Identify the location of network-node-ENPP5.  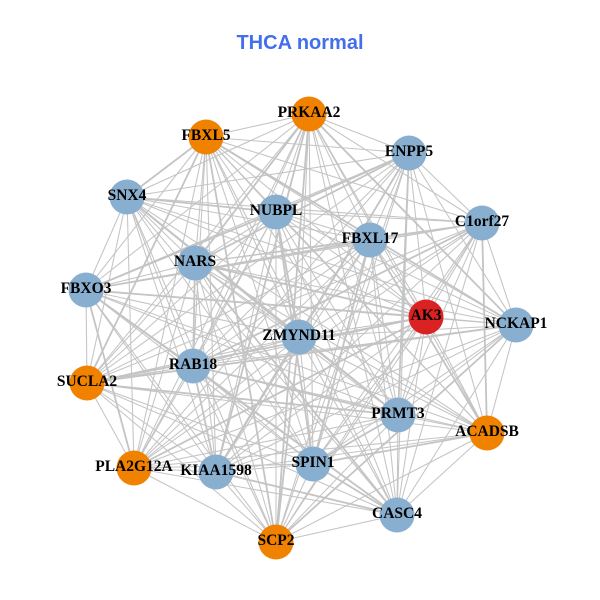
(409, 153).